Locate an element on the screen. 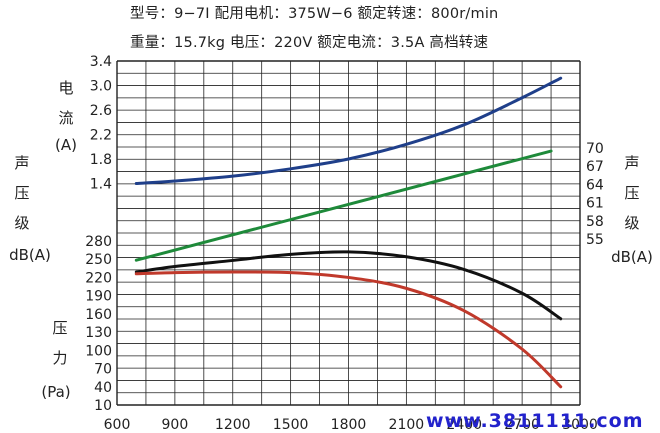  spec-line-2: 重量：15.7kg 电压：220V 额定电流：3.5A 高档转速 is located at coordinates (309, 43).